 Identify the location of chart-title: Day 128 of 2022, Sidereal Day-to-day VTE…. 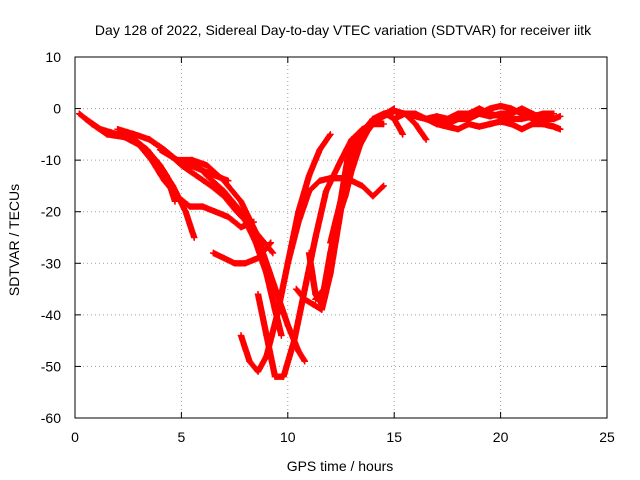
(343, 30).